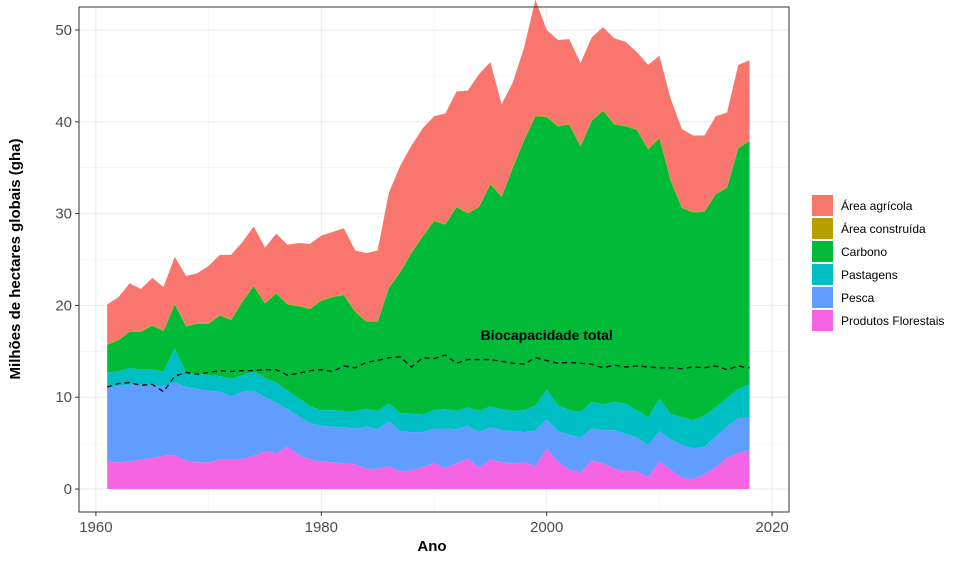 Image resolution: width=960 pixels, height=562 pixels. I want to click on legend-label: Área agrícola, so click(877, 205).